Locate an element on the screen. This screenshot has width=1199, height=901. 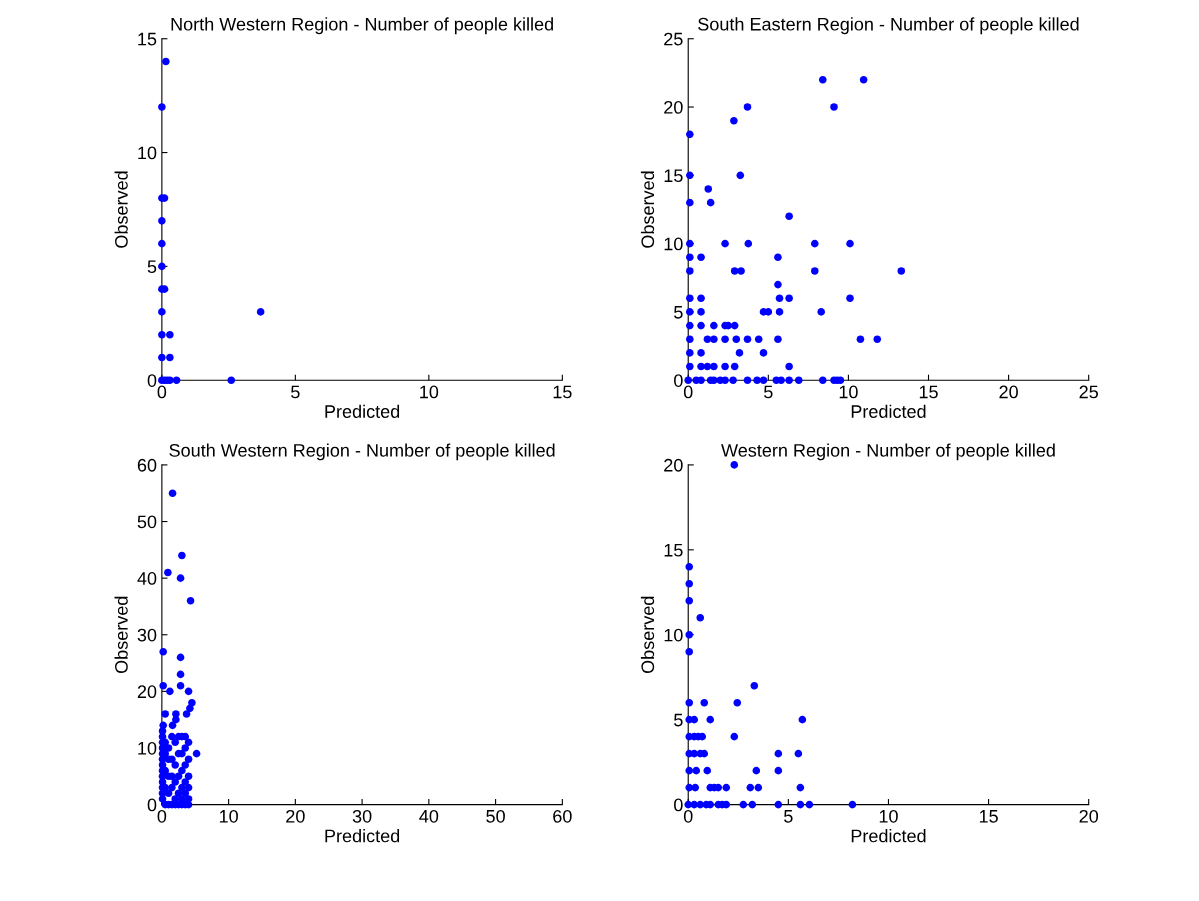
y-tick-label: 60 is located at coordinates (147, 465).